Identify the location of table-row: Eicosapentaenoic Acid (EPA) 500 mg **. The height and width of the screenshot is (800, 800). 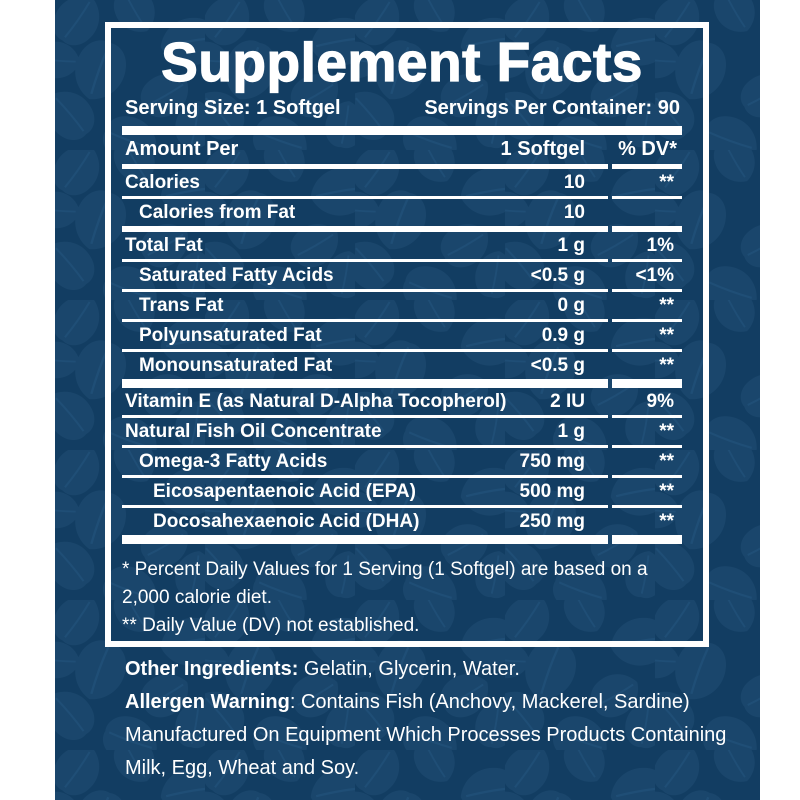
(402, 493).